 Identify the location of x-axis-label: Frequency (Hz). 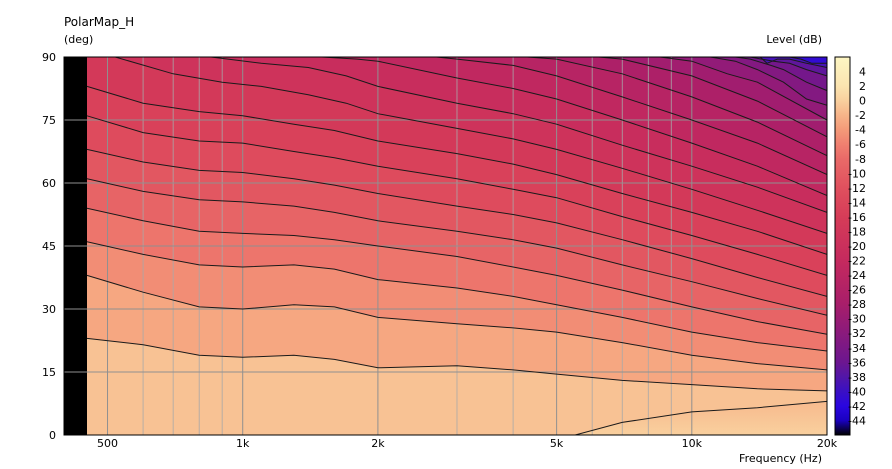
(780, 458).